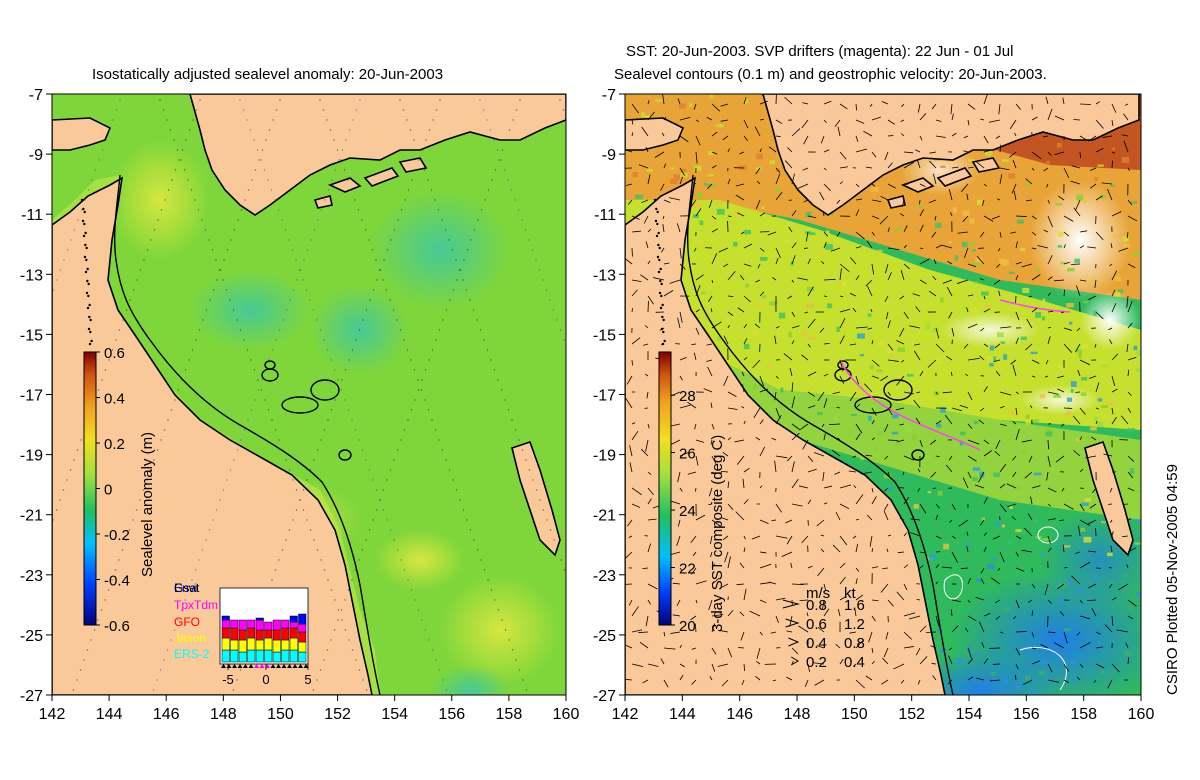 This screenshot has height=780, width=1200. Describe the element at coordinates (1090, 560) in the screenshot. I see `sst-cold-region` at that location.